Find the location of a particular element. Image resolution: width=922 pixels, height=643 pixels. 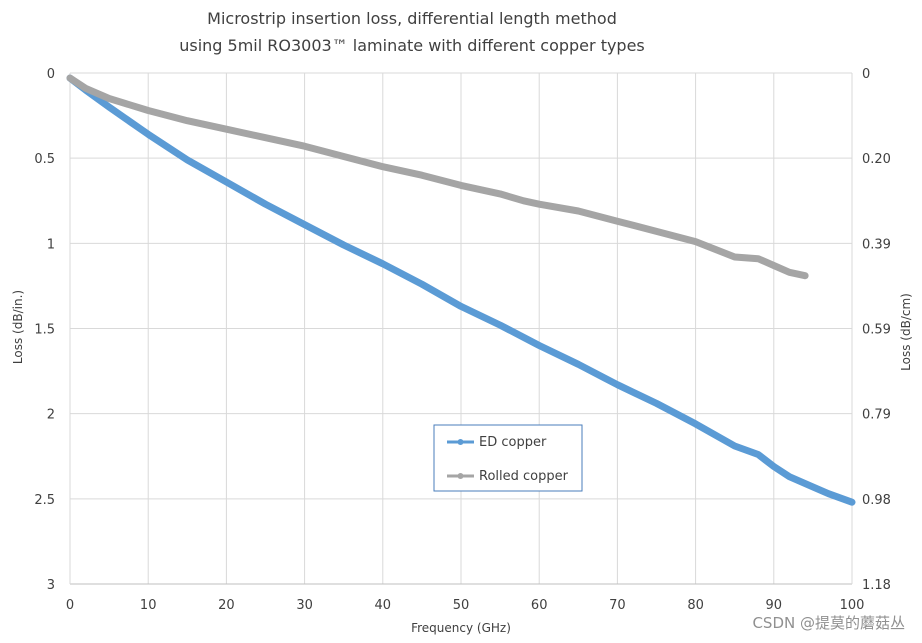

x-tick-label: 30 is located at coordinates (304, 605).